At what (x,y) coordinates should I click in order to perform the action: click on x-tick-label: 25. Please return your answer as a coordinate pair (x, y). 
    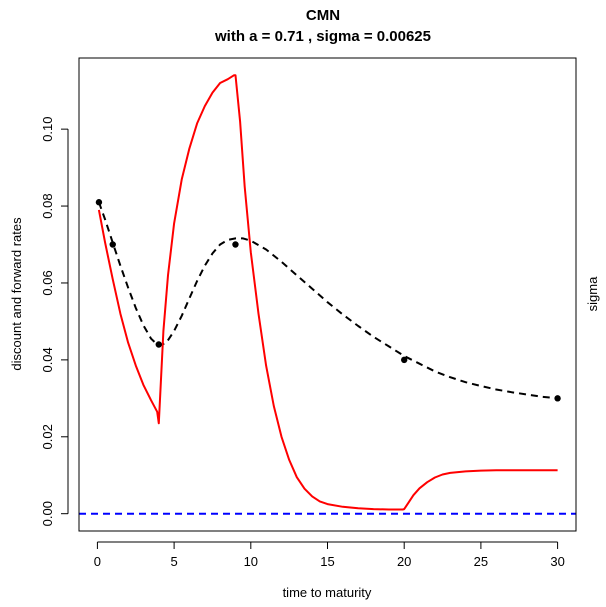
    Looking at the image, I should click on (481, 561).